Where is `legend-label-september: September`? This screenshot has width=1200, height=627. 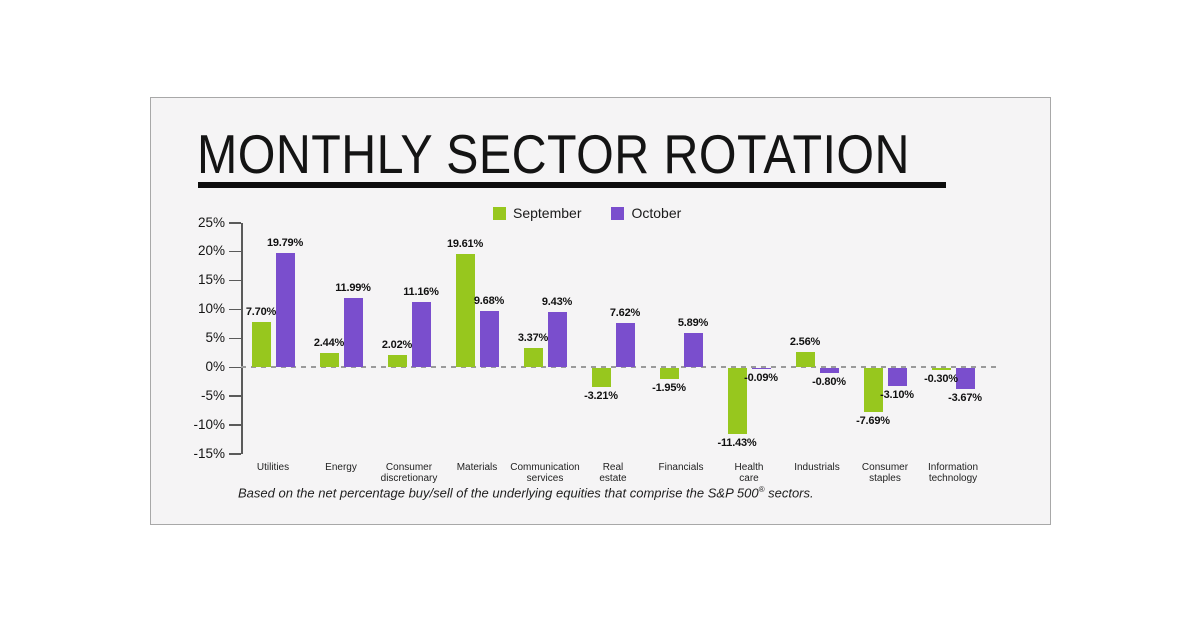
legend-label-september: September is located at coordinates (547, 213).